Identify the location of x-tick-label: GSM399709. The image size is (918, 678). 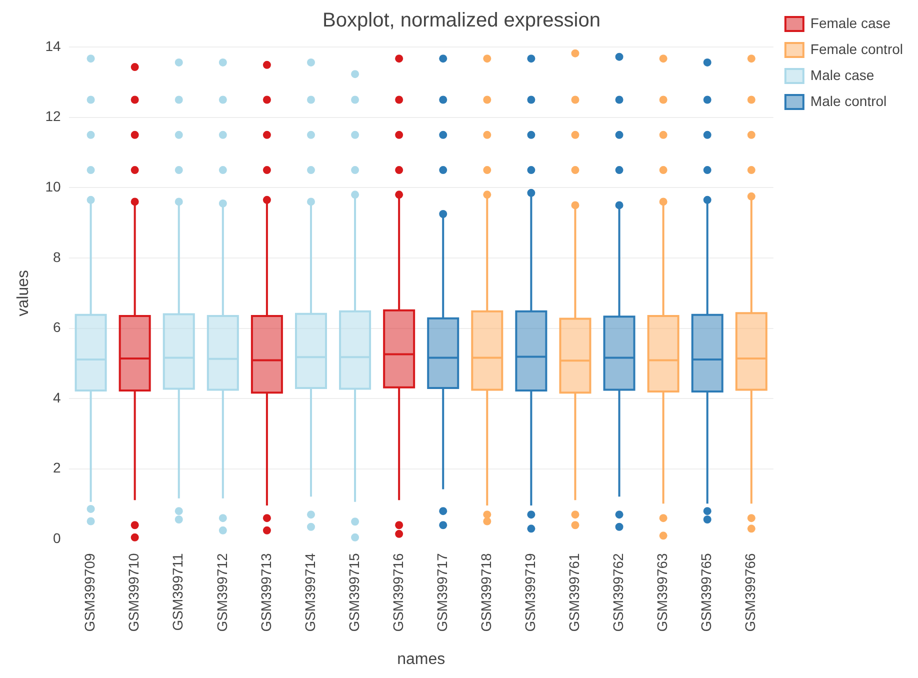
(90, 592).